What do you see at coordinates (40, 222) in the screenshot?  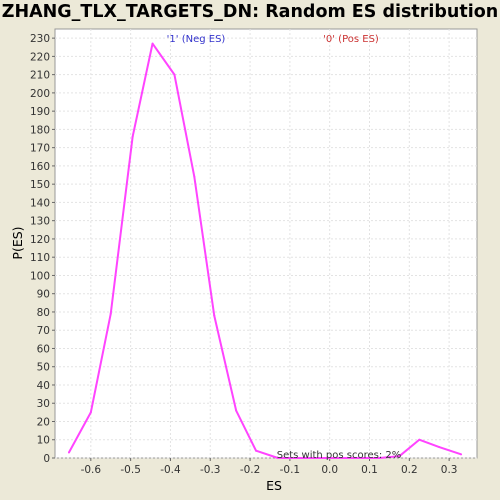 I see `y-tick-label: 130` at bounding box center [40, 222].